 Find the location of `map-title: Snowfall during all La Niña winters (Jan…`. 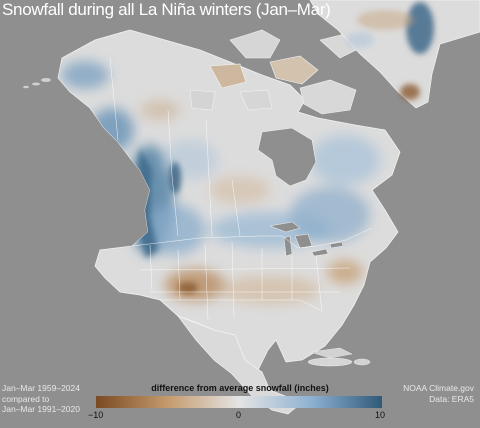

map-title: Snowfall during all La Niña winters (Jan… is located at coordinates (166, 9).